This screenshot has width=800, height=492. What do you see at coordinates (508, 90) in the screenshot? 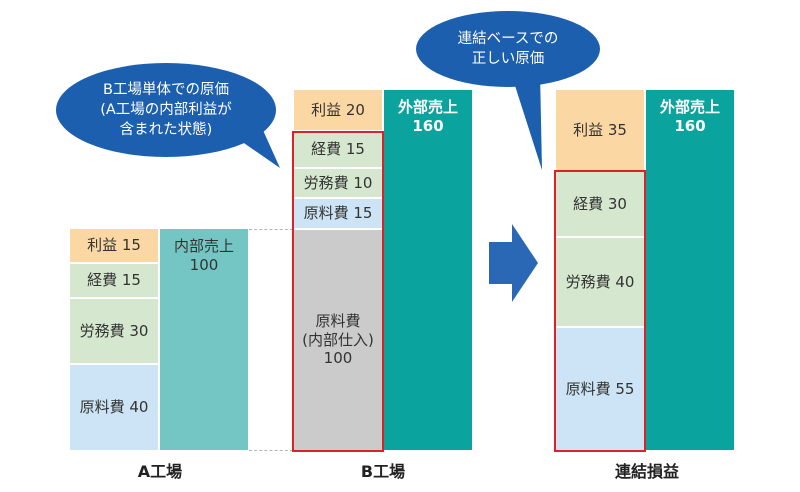
I see `right-bubble-shape` at bounding box center [508, 90].